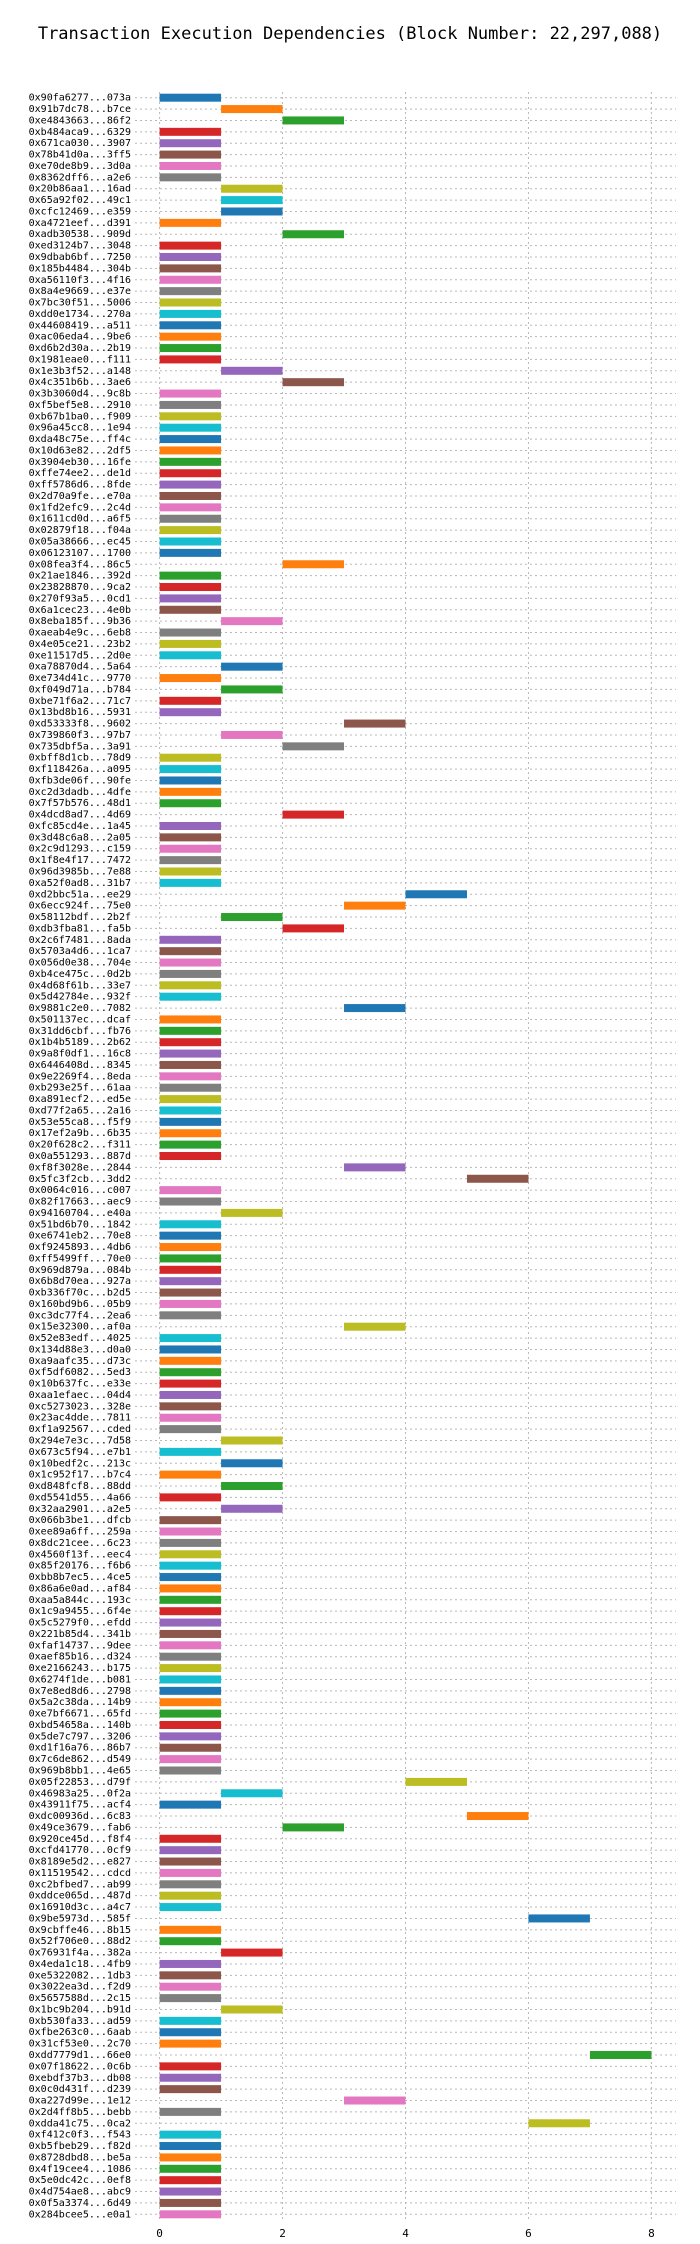 Image resolution: width=700 pixels, height=2244 pixels. What do you see at coordinates (80, 1862) in the screenshot?
I see `y-tick-label: 0x8189e5d2...e827` at bounding box center [80, 1862].